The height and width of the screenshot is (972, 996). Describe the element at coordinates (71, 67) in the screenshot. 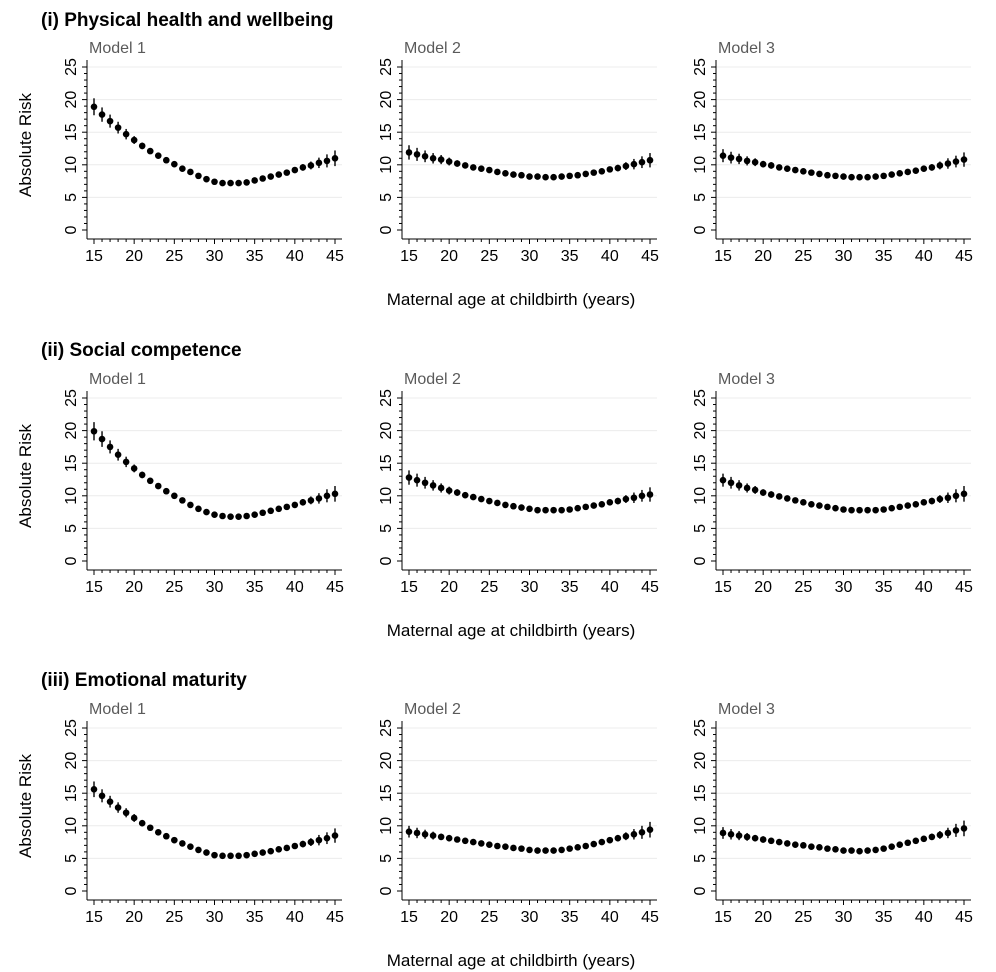

I see `y-tick-label: 25` at that location.